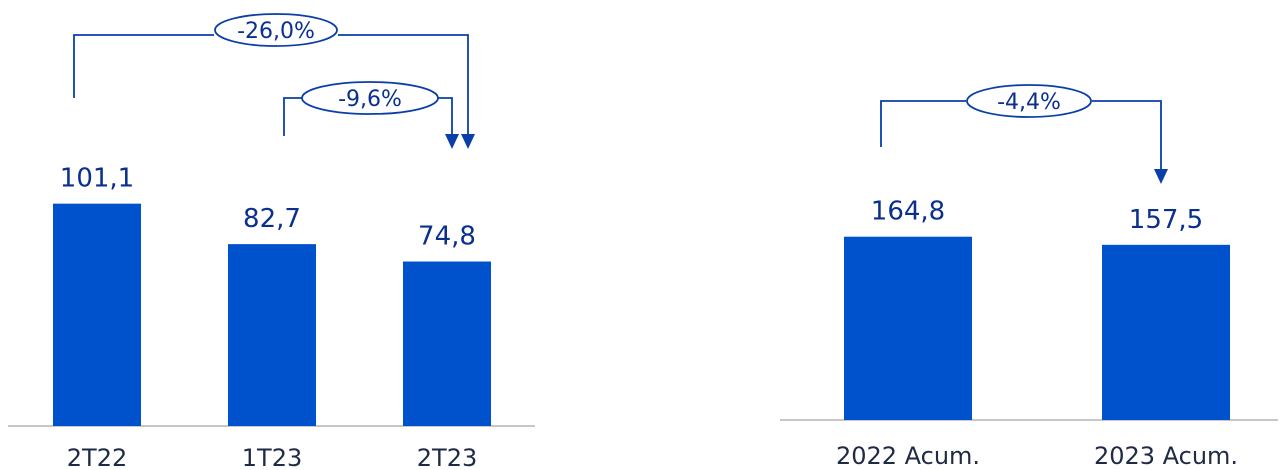  What do you see at coordinates (97, 457) in the screenshot?
I see `category-label-2t22: 2T22` at bounding box center [97, 457].